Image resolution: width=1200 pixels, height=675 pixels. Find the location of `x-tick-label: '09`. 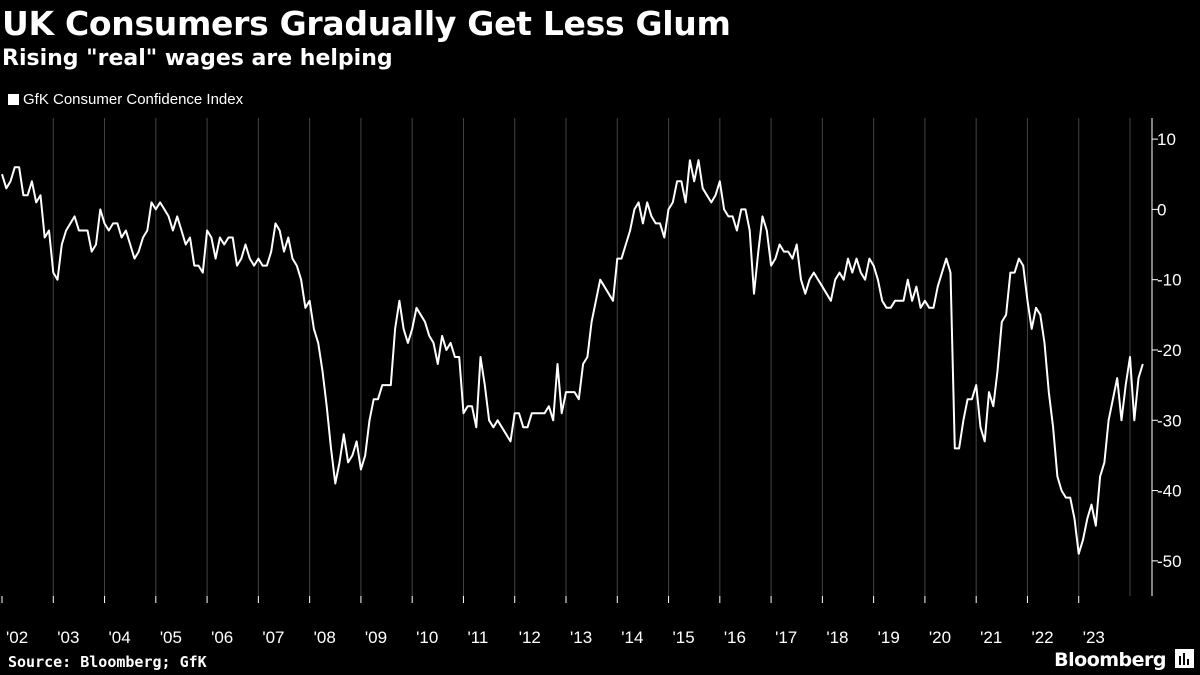

x-tick-label: '09 is located at coordinates (376, 637).